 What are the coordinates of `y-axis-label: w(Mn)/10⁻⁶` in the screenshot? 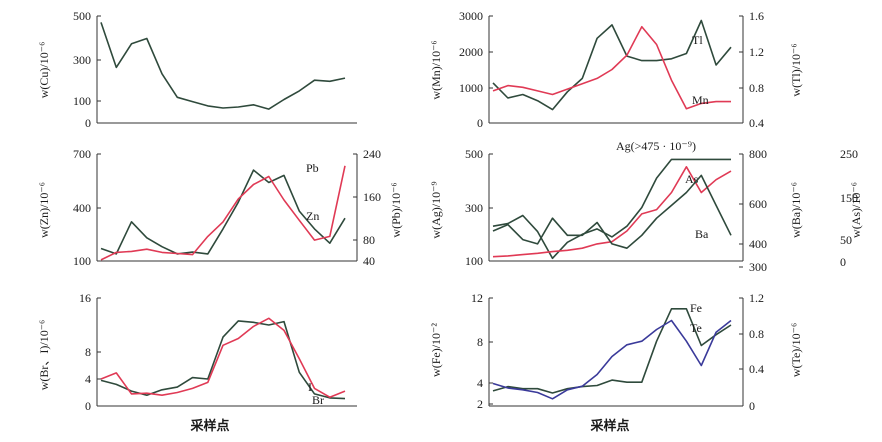 It's located at (436, 69).